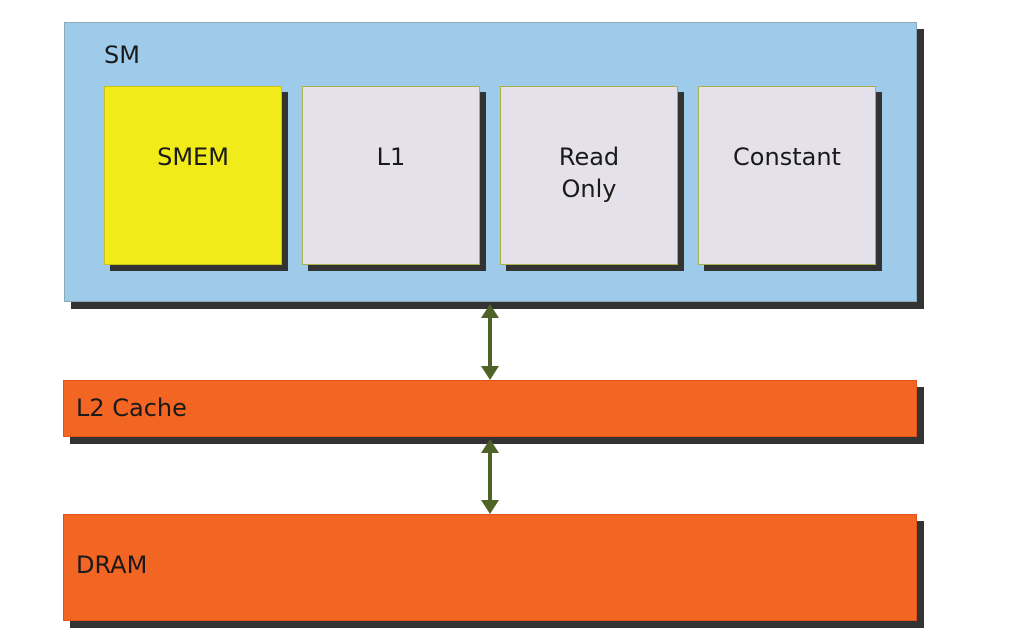 The image size is (1036, 643). Describe the element at coordinates (490, 342) in the screenshot. I see `sm-l2-arrow` at that location.